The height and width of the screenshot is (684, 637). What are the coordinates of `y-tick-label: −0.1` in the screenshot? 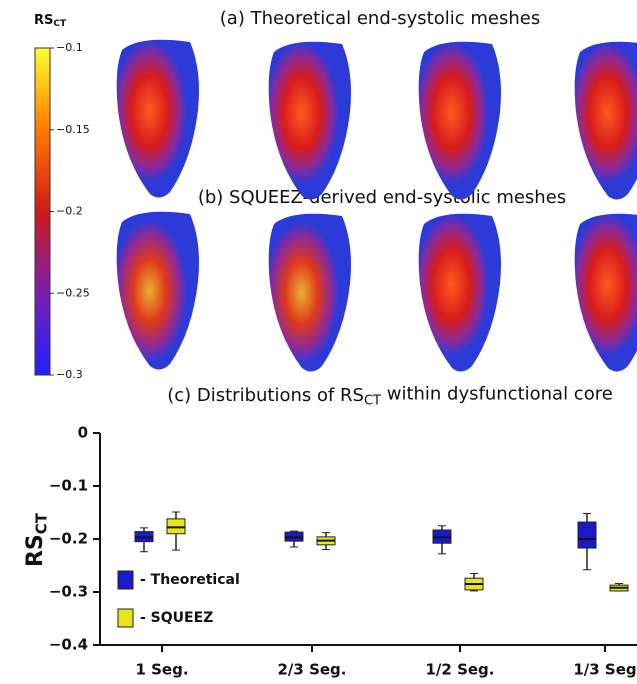 It's located at (68, 486).